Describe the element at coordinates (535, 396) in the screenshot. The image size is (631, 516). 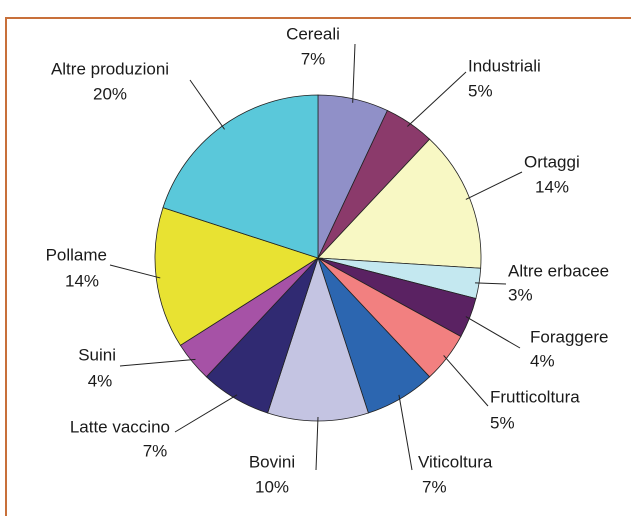
I see `slice-label: Frutticoltura` at that location.